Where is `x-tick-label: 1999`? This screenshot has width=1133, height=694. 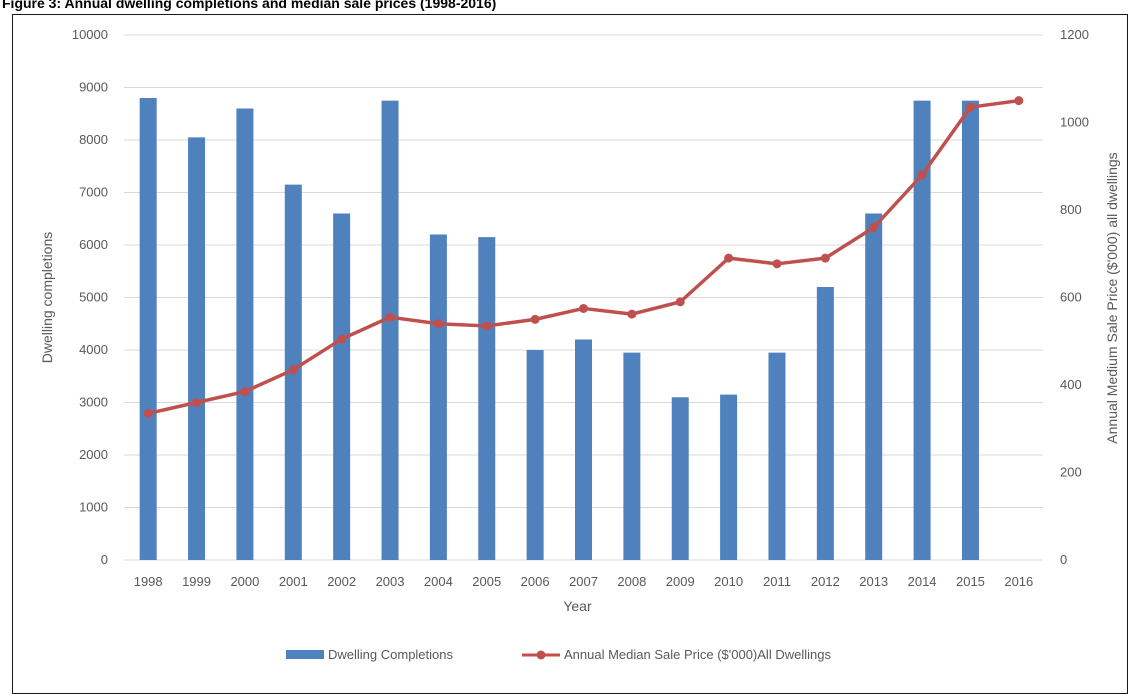
x-tick-label: 1999 is located at coordinates (196, 581).